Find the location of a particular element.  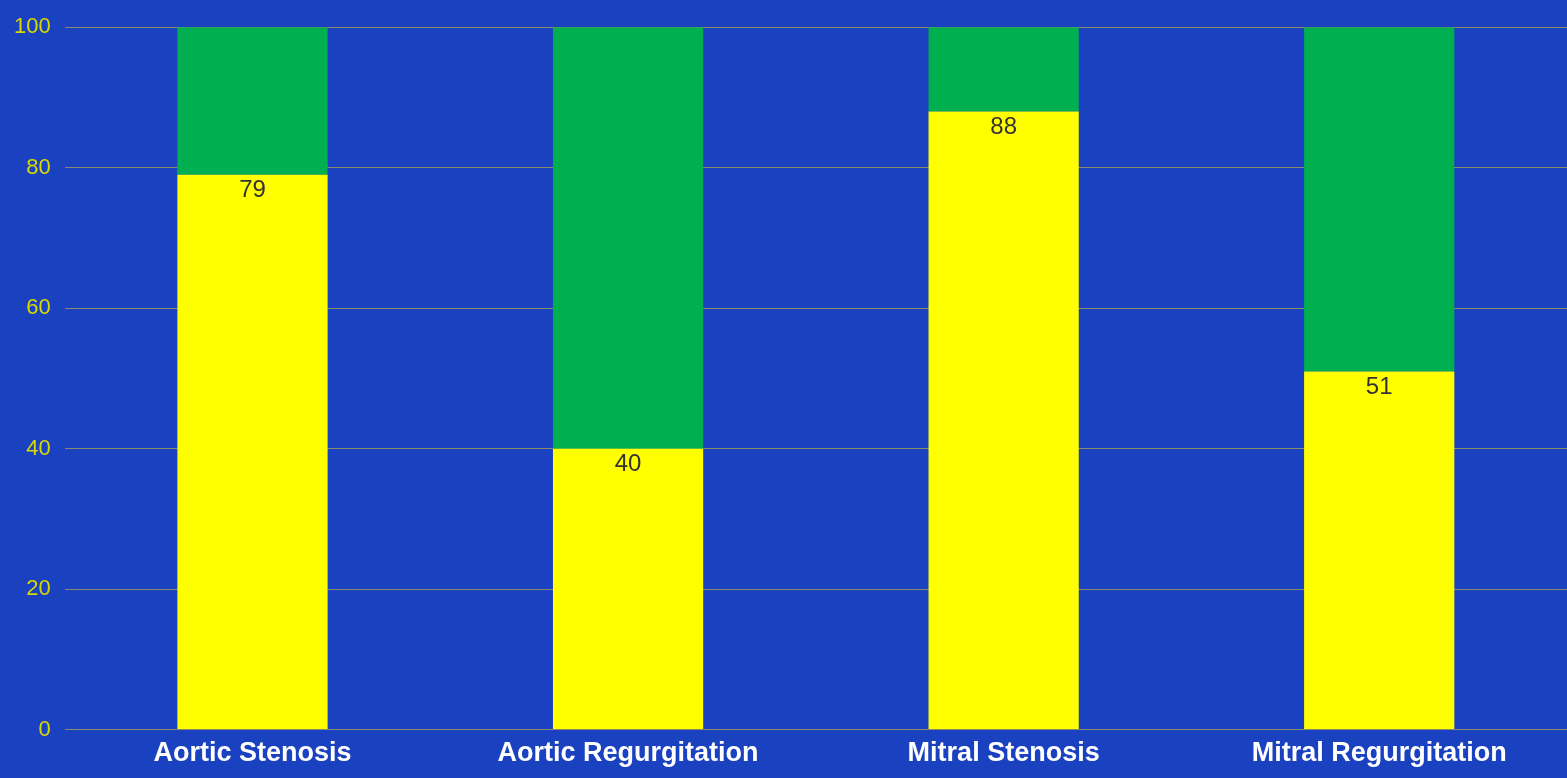

x-tick-label: Mitral Regurgitation is located at coordinates (1379, 752).